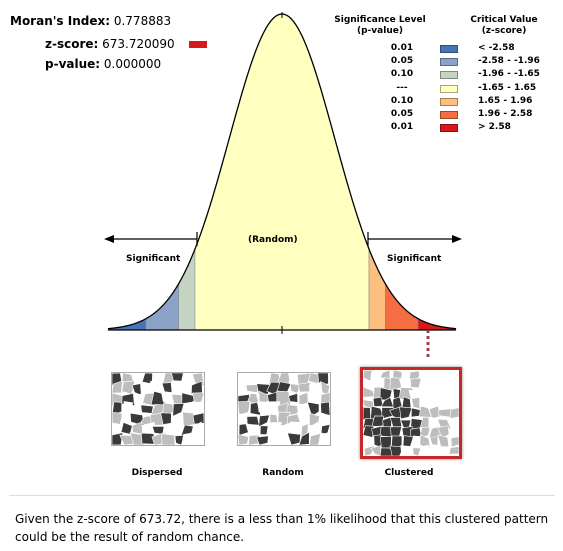 The width and height of the screenshot is (563, 551). I want to click on random-region-label: (Random), so click(273, 240).